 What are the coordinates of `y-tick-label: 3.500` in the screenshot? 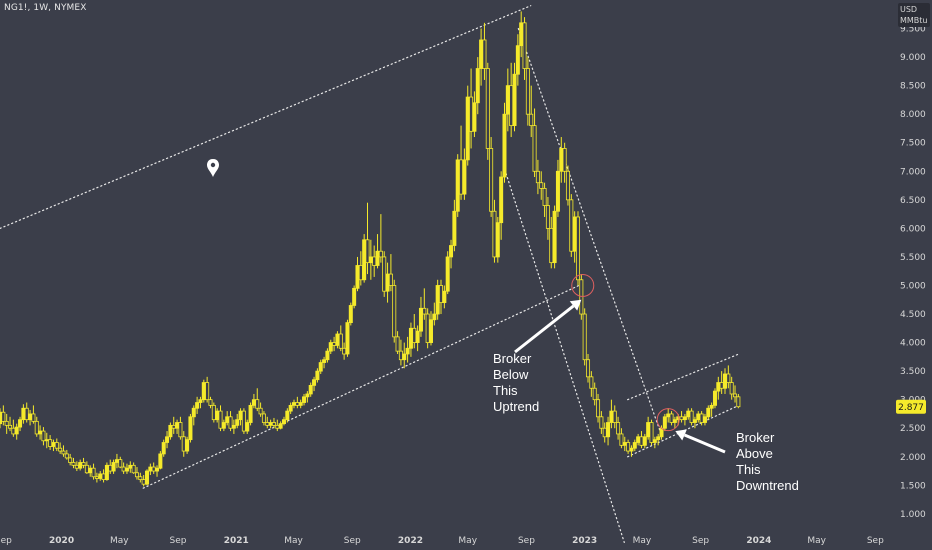 It's located at (913, 372).